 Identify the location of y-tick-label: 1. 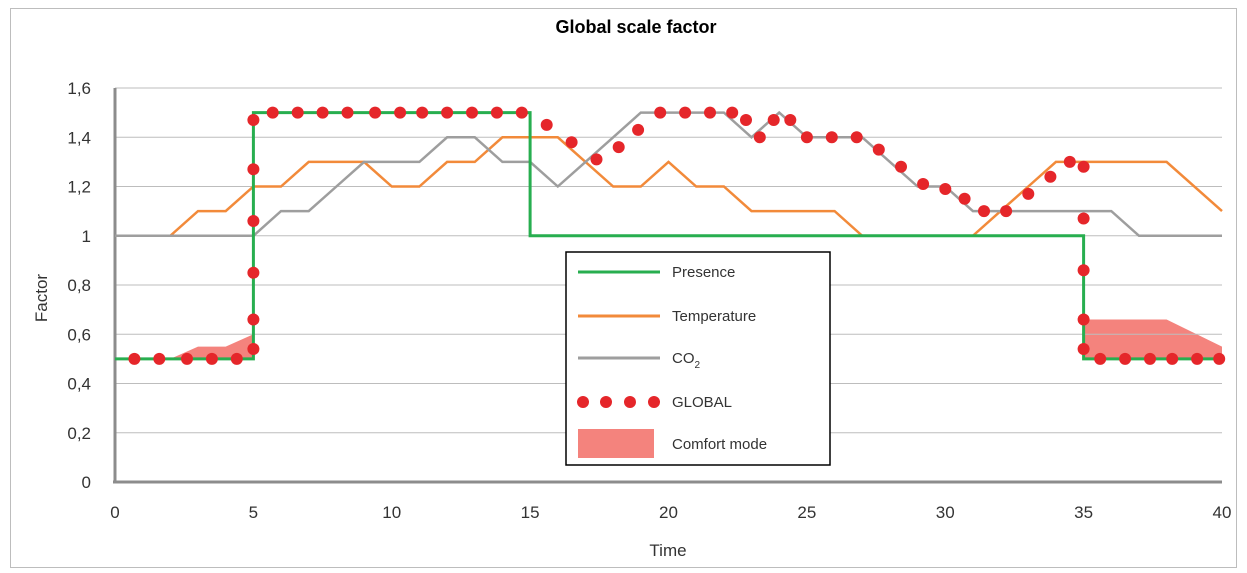
(86, 236).